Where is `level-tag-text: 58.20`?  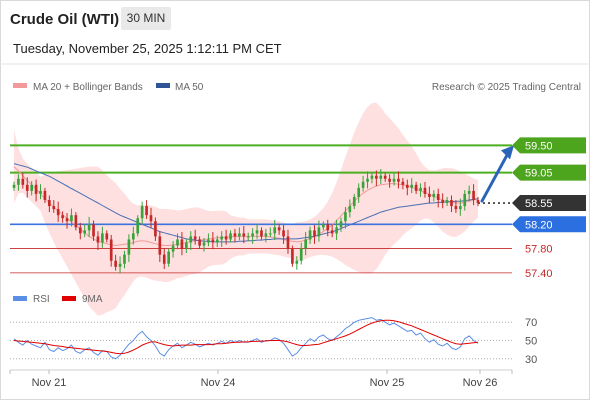 level-tag-text: 58.20 is located at coordinates (539, 225).